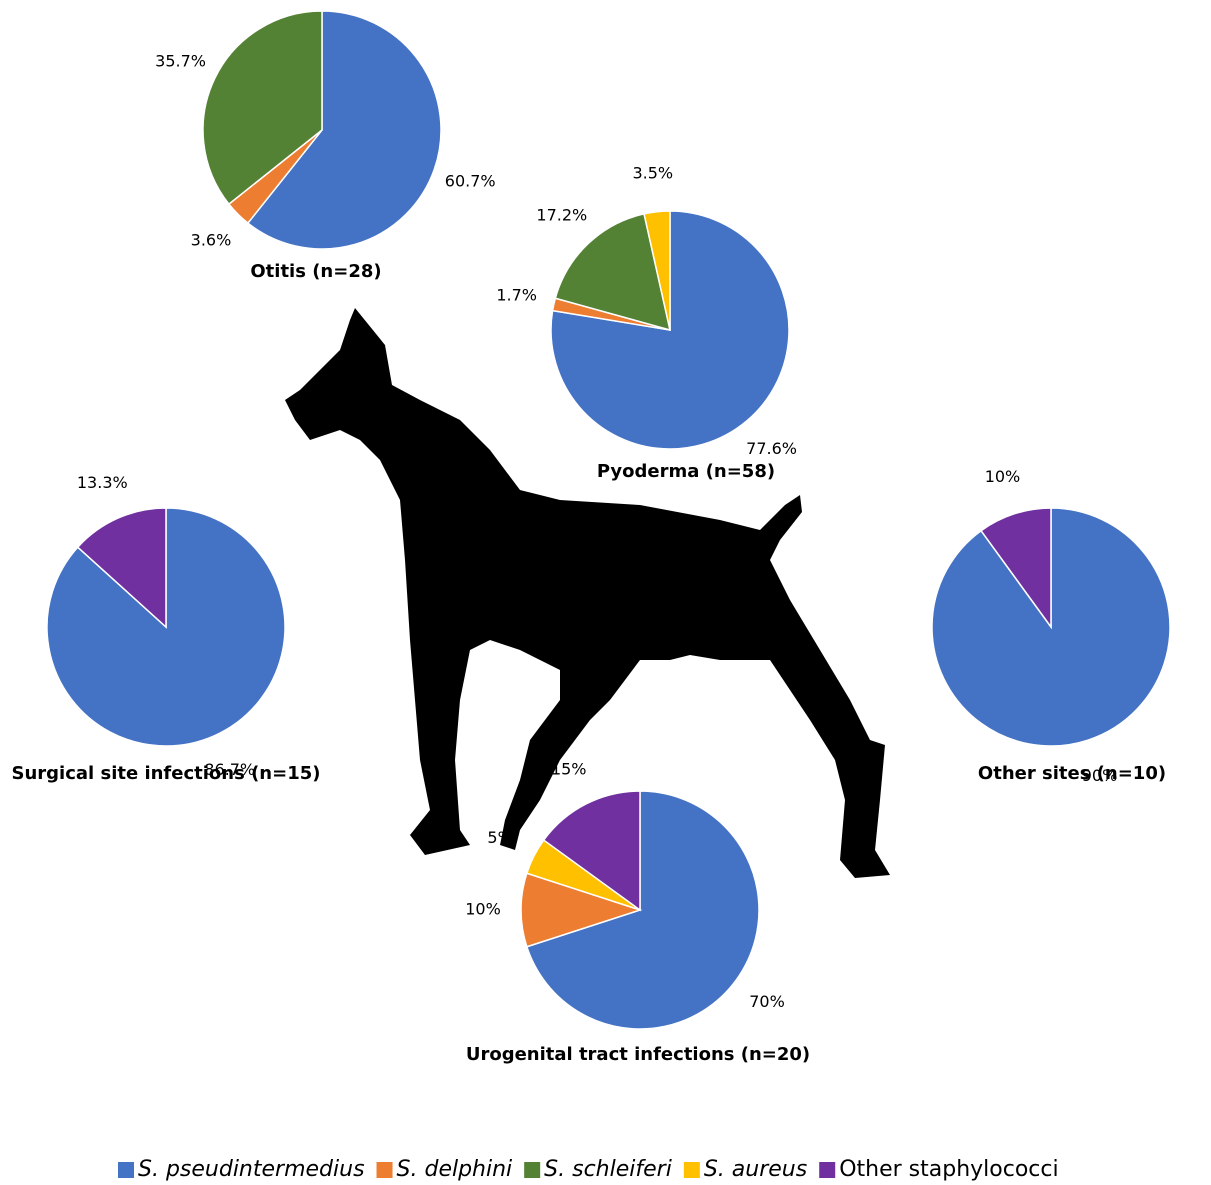  I want to click on legend-label: S. aureus, so click(755, 1169).